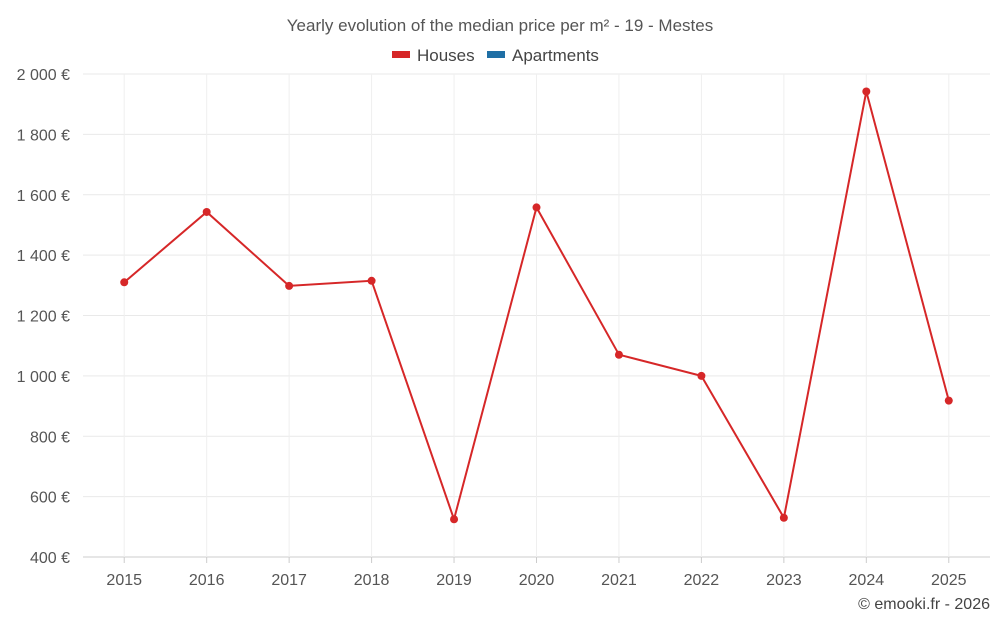 The image size is (1000, 625). What do you see at coordinates (50, 437) in the screenshot?
I see `y-tick-label: 800 €` at bounding box center [50, 437].